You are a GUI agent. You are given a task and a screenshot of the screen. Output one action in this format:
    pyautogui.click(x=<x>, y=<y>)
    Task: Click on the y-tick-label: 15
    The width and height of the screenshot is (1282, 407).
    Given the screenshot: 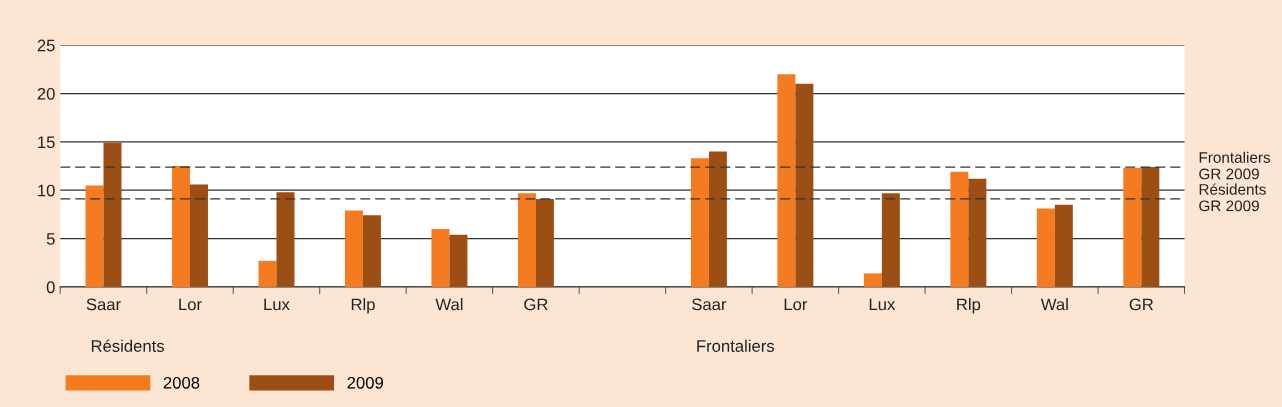 What is the action you would take?
    pyautogui.click(x=46, y=142)
    